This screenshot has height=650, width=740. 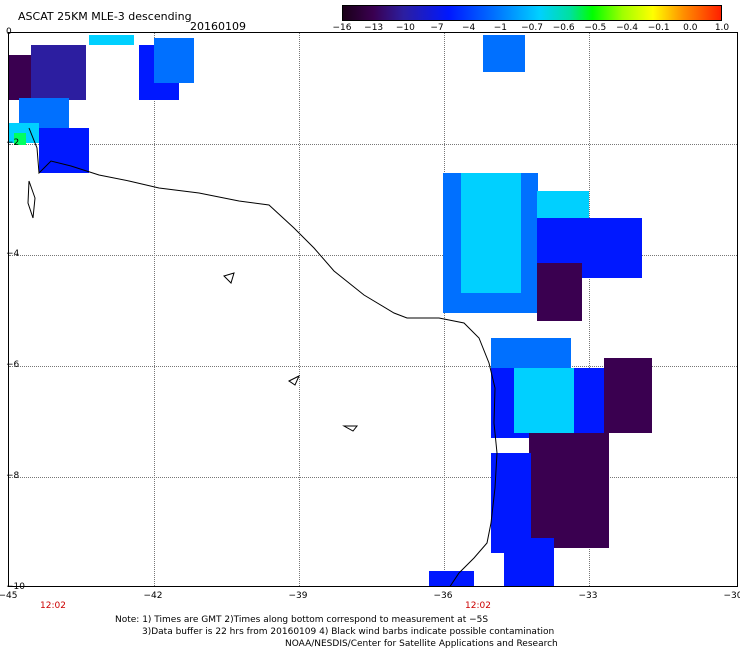 What do you see at coordinates (563, 28) in the screenshot?
I see `colorbar-tick: −0.6` at bounding box center [563, 28].